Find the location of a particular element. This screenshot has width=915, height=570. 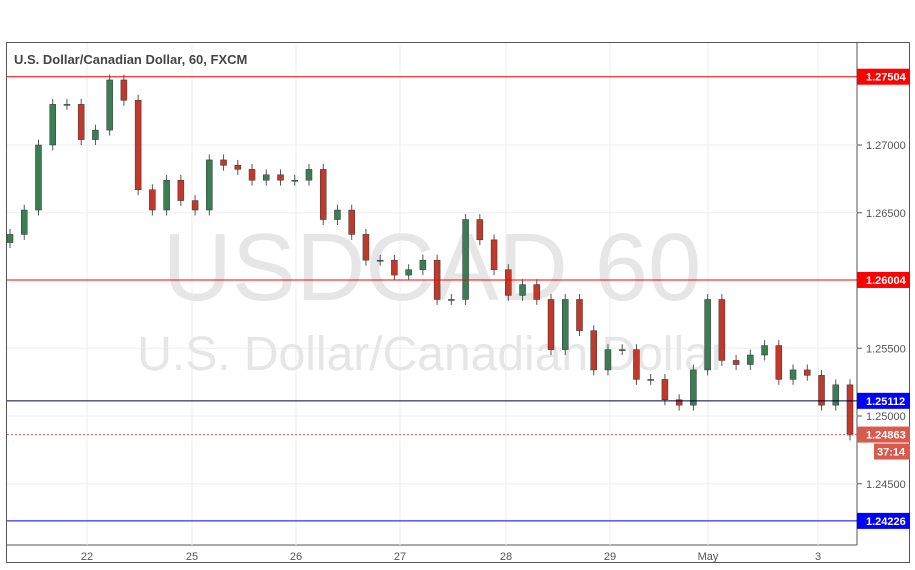

level-label: 1.26004 is located at coordinates (886, 281).